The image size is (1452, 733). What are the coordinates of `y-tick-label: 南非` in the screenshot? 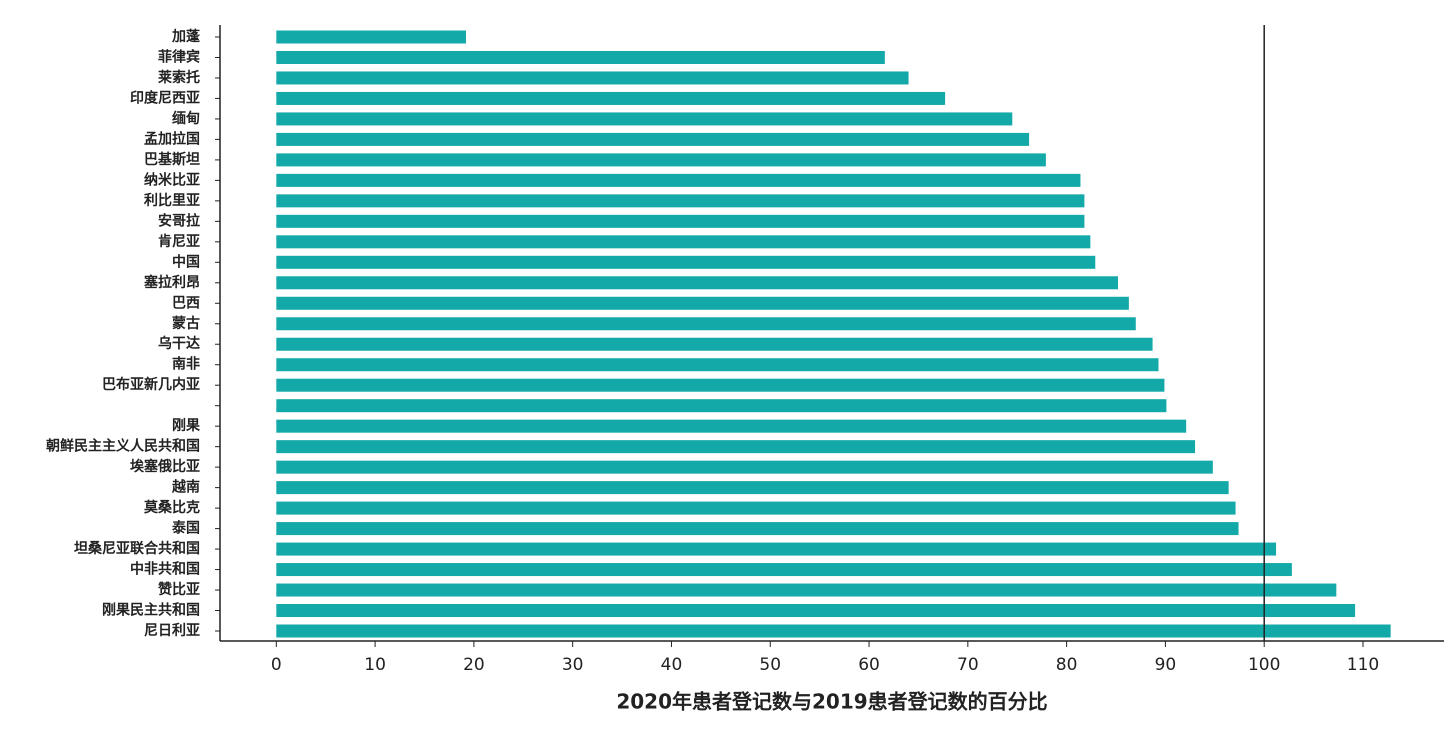 It's located at (186, 364).